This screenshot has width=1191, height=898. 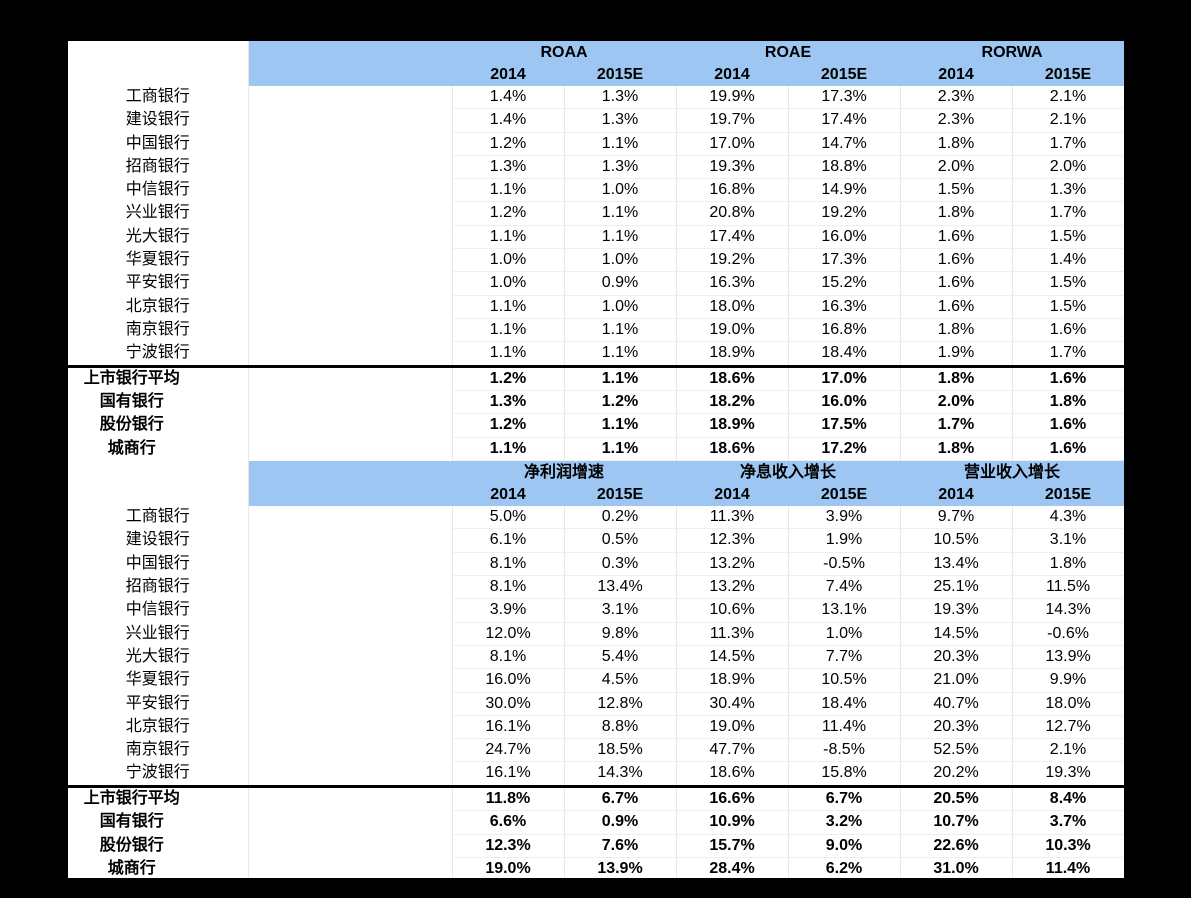 I want to click on value-cell: 6.1%, so click(x=507, y=540).